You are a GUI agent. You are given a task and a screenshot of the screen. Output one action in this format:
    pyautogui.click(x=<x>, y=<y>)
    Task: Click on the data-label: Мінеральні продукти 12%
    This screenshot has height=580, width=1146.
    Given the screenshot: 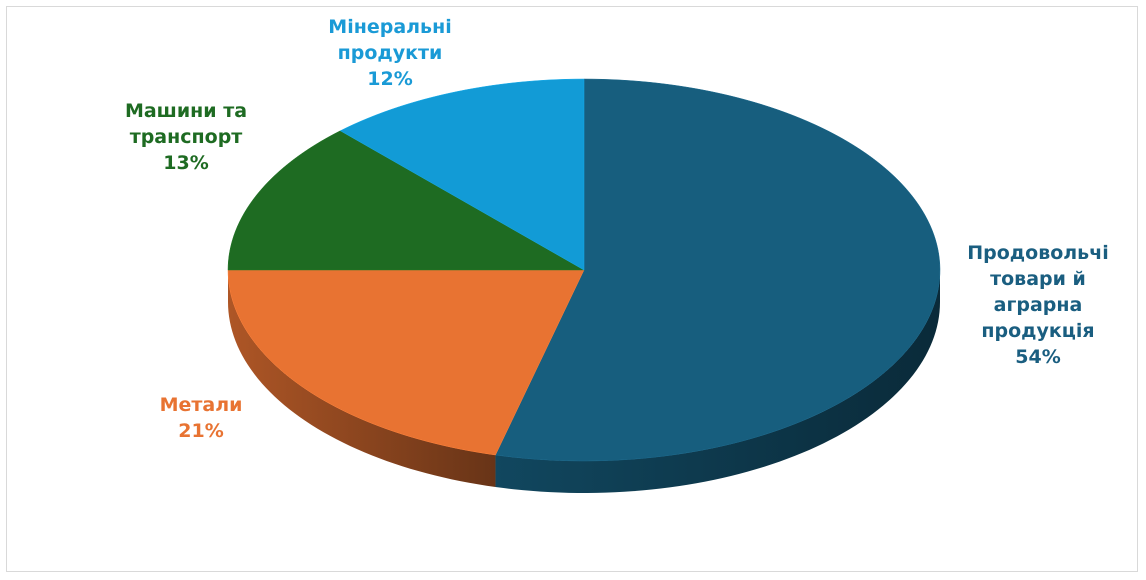 What is the action you would take?
    pyautogui.click(x=390, y=53)
    